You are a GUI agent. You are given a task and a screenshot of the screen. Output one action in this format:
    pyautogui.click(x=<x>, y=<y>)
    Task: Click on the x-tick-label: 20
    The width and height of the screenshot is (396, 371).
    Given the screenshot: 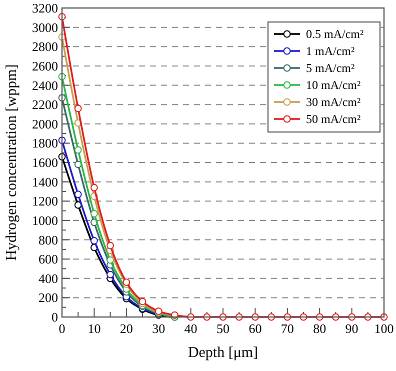 What is the action you would take?
    pyautogui.click(x=126, y=328)
    